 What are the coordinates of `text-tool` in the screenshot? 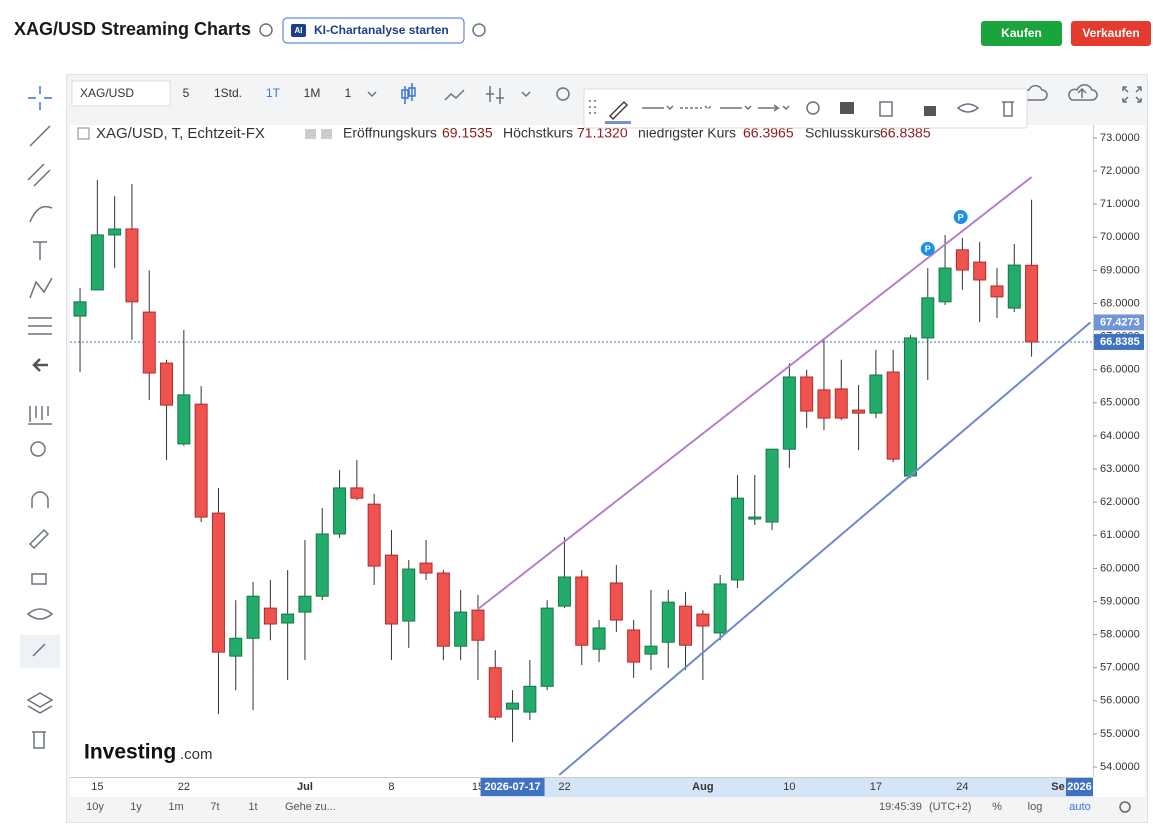 It's located at (40, 250).